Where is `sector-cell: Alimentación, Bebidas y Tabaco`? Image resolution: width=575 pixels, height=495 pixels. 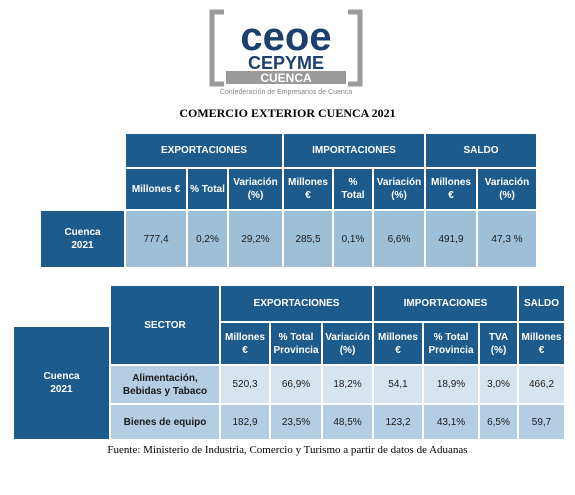
sector-cell: Alimentación, Bebidas y Tabaco is located at coordinates (165, 384).